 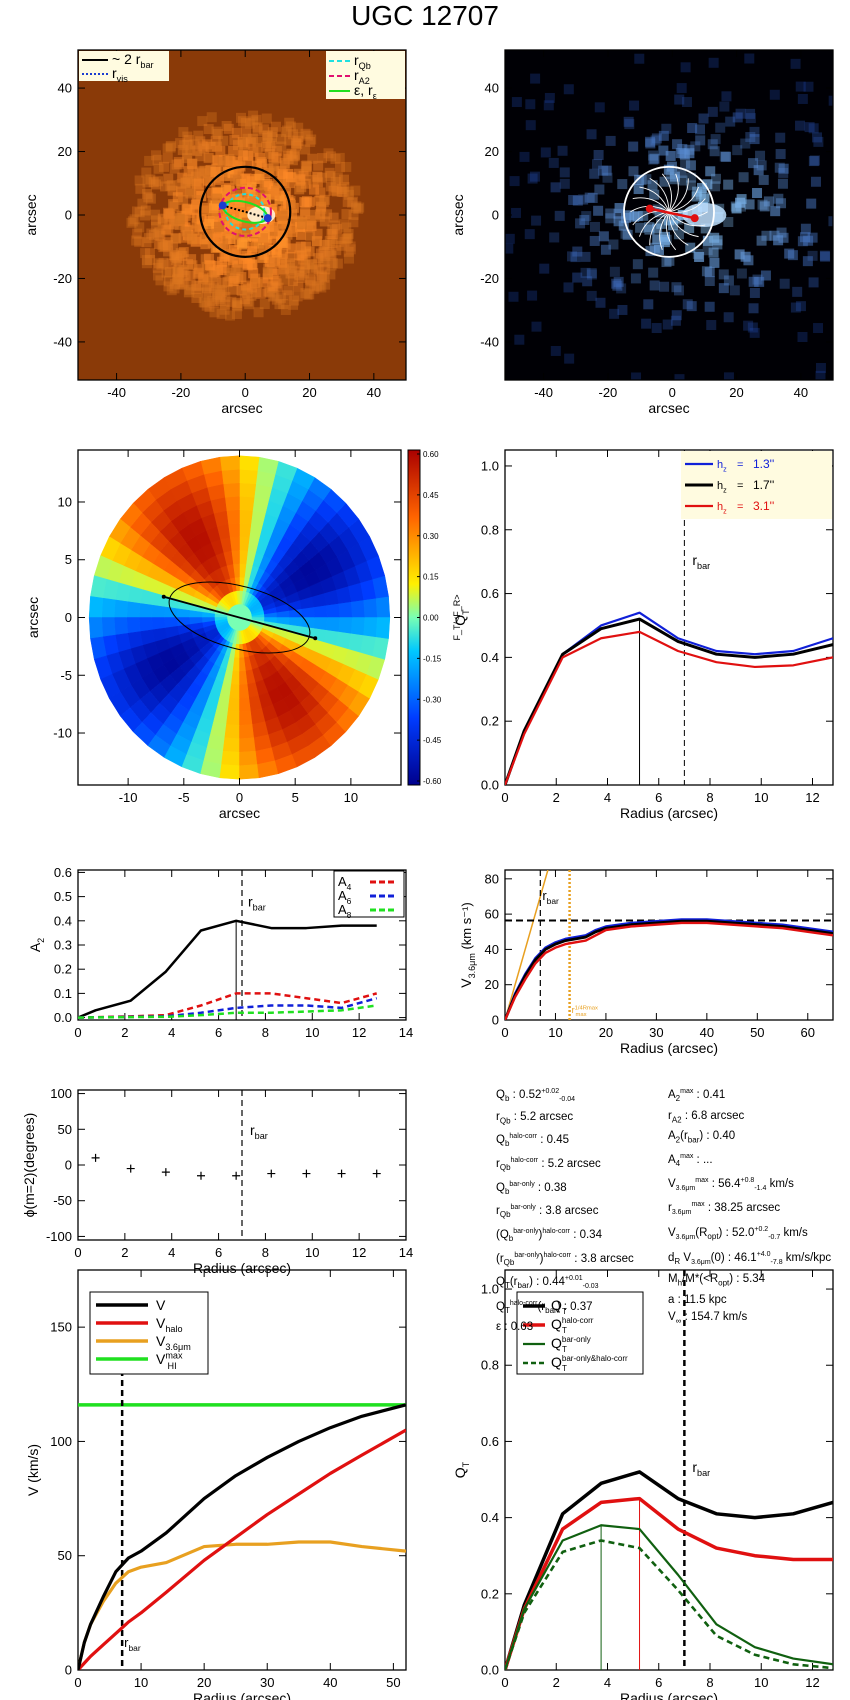 I want to click on data-point, so click(x=236, y=1175).